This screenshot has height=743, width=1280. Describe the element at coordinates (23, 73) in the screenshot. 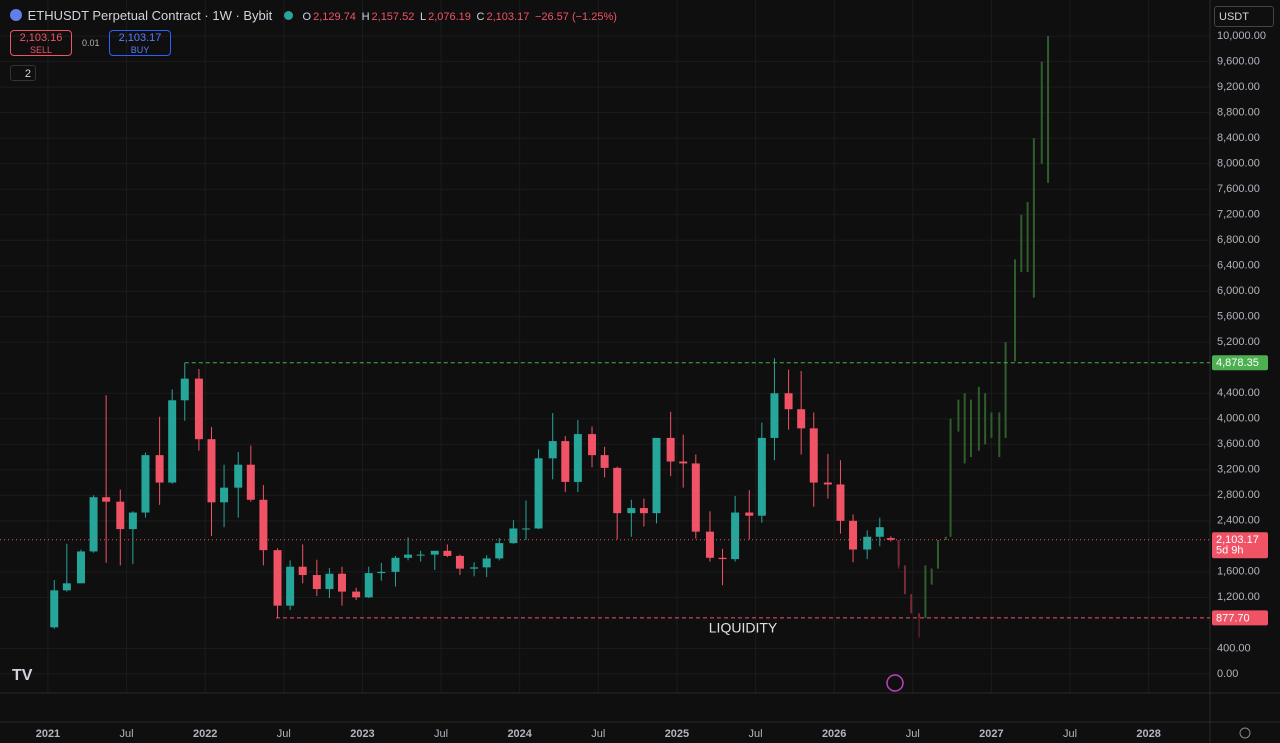

I see `indicator-toggle: 2` at that location.